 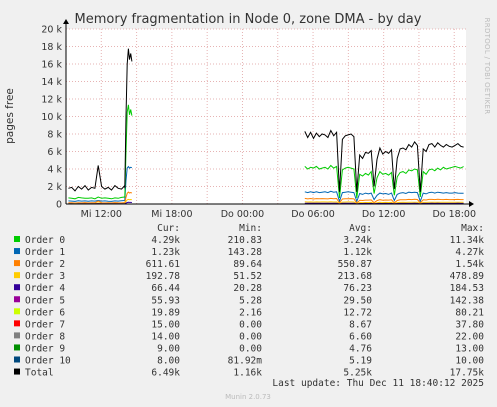 I want to click on legend-series-name: Order 3, so click(x=45, y=276).